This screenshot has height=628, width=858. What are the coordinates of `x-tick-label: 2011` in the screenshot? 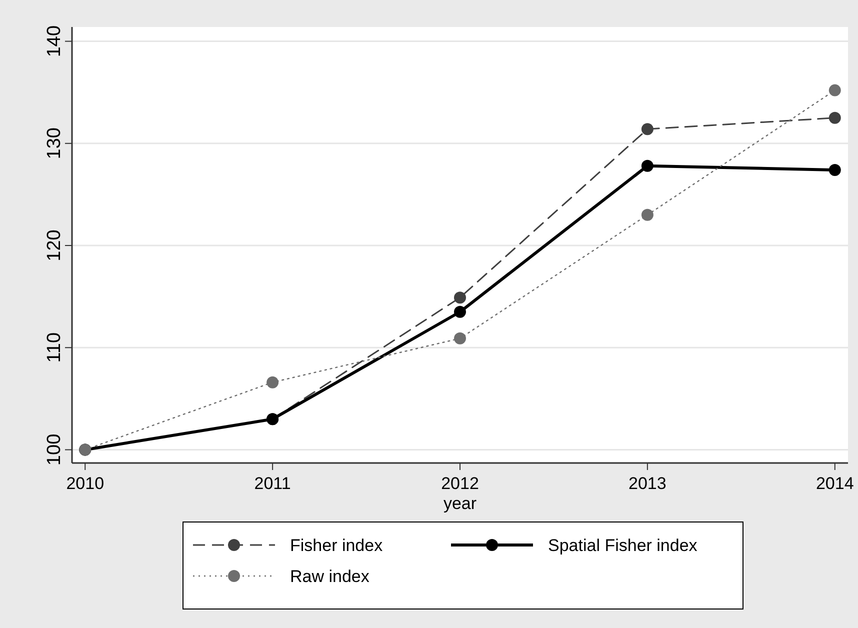 It's located at (272, 483).